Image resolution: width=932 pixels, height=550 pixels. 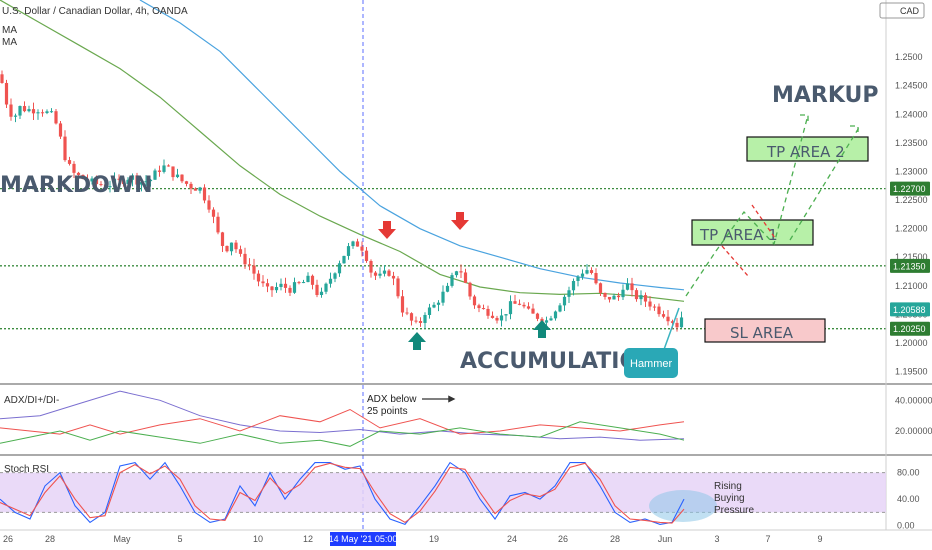 I want to click on pressure-note: Pressure, so click(x=734, y=510).